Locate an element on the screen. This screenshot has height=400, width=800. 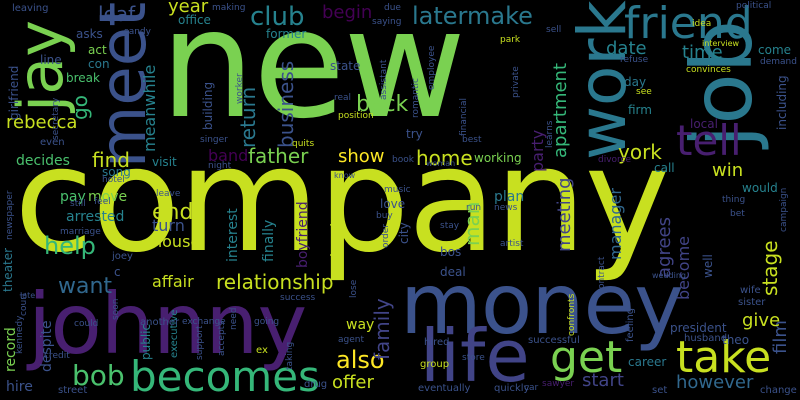
word-refuse: refuse is located at coordinates (634, 60).